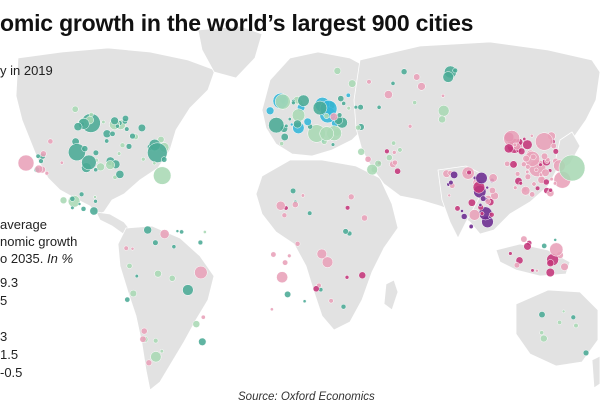 This screenshot has height=415, width=600. I want to click on legend-item: 1.5, so click(9, 354).